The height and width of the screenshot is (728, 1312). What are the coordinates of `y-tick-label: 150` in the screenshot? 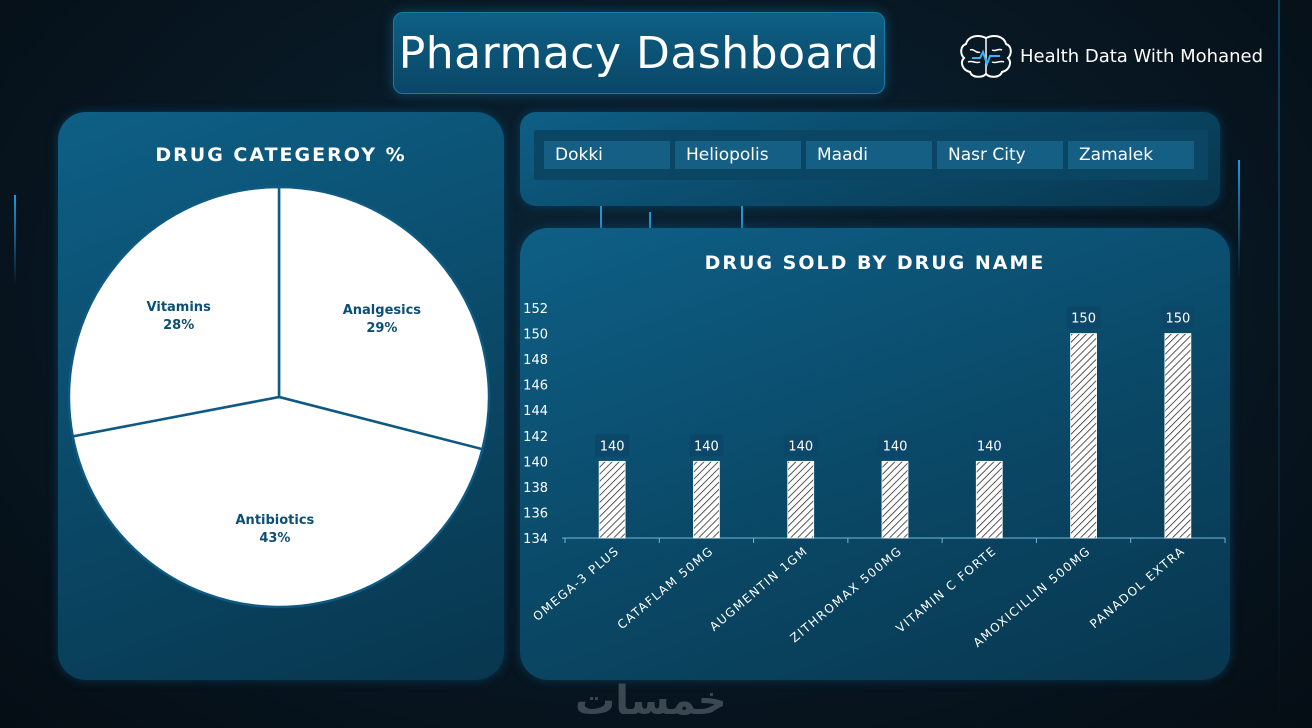 It's located at (535, 335).